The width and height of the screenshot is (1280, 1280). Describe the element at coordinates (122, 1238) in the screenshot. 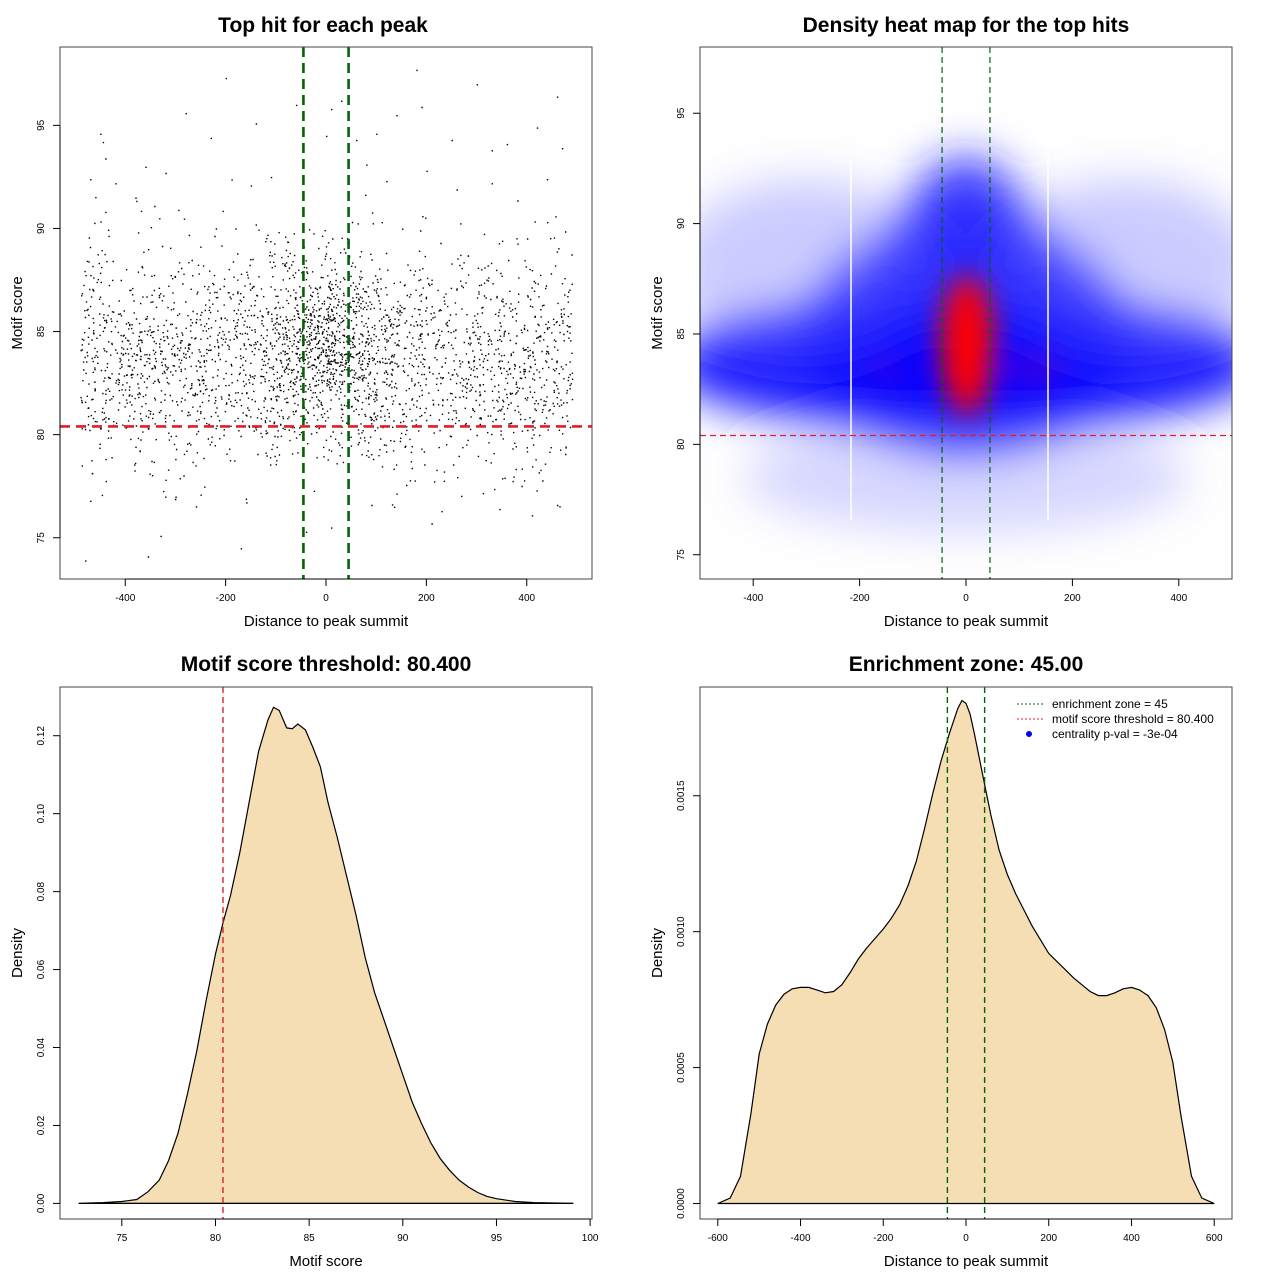

I see `x-tick-label: 75` at that location.